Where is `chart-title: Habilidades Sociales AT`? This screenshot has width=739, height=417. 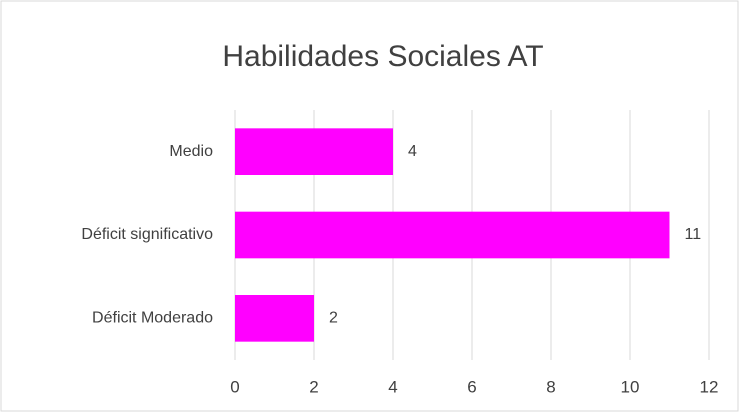
chart-title: Habilidades Sociales AT is located at coordinates (382, 56).